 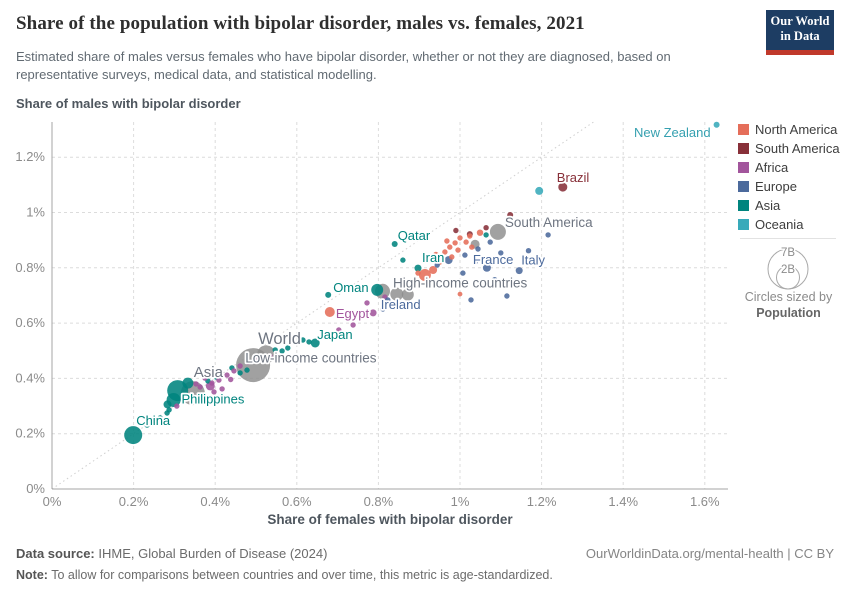 I want to click on point-label: Egypt, so click(x=352, y=313).